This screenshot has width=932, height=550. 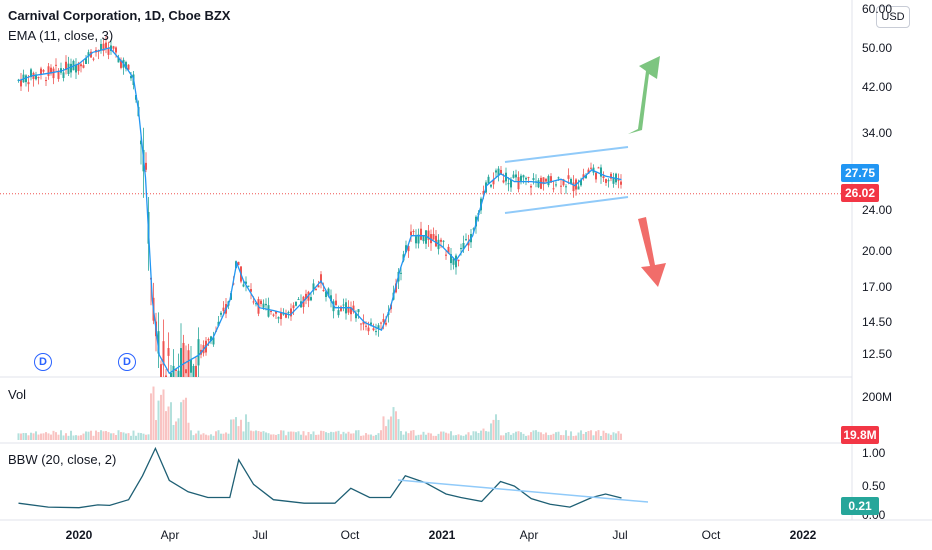 I want to click on volume-tick: 200M, so click(x=877, y=397).